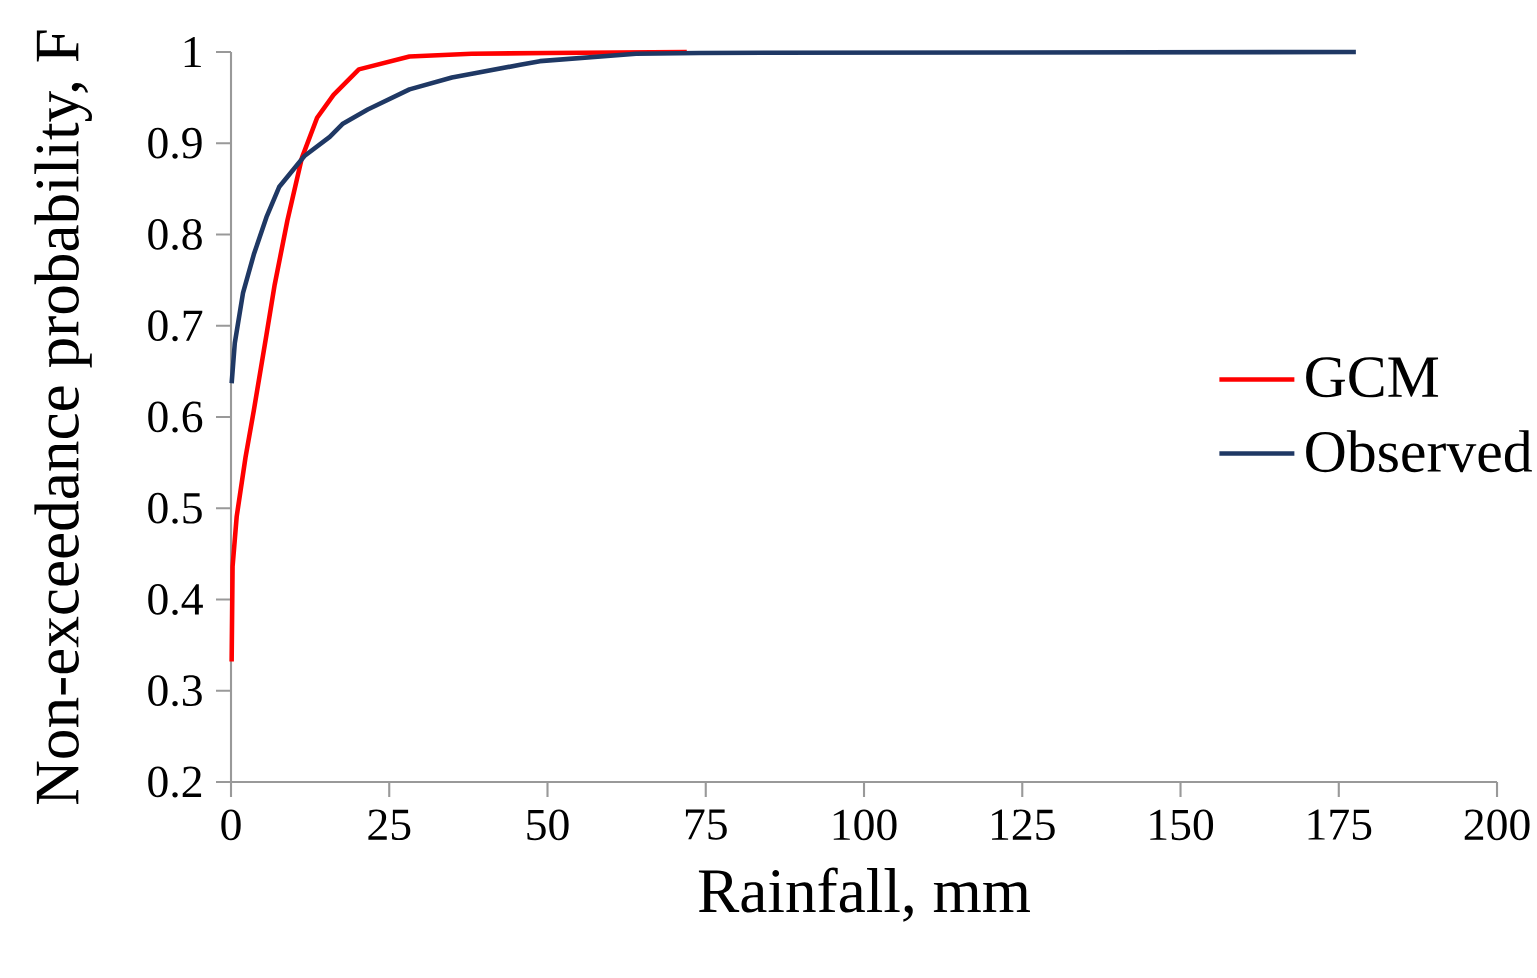 This screenshot has height=978, width=1537. I want to click on x-axis-title: Rainfall, mm, so click(864, 894).